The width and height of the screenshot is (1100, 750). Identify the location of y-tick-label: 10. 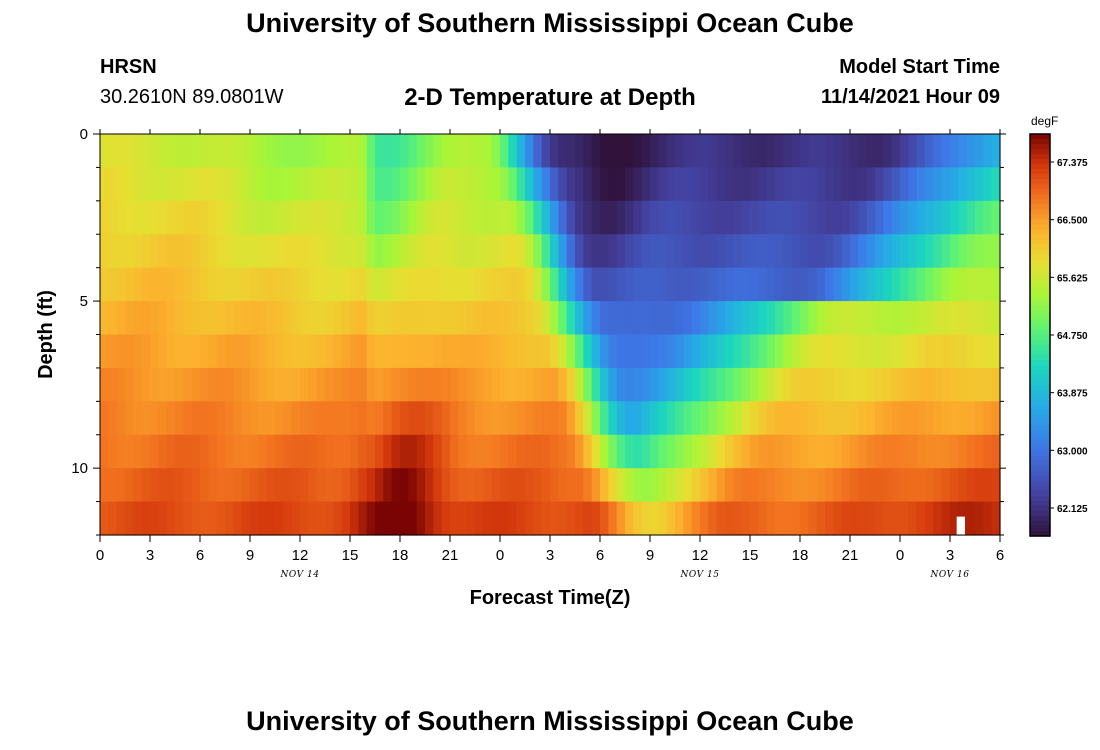
(79, 468).